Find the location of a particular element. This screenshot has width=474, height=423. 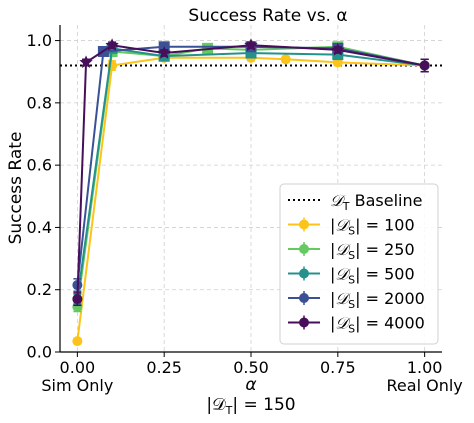

y-tick-label: 0.2 is located at coordinates (39, 289).